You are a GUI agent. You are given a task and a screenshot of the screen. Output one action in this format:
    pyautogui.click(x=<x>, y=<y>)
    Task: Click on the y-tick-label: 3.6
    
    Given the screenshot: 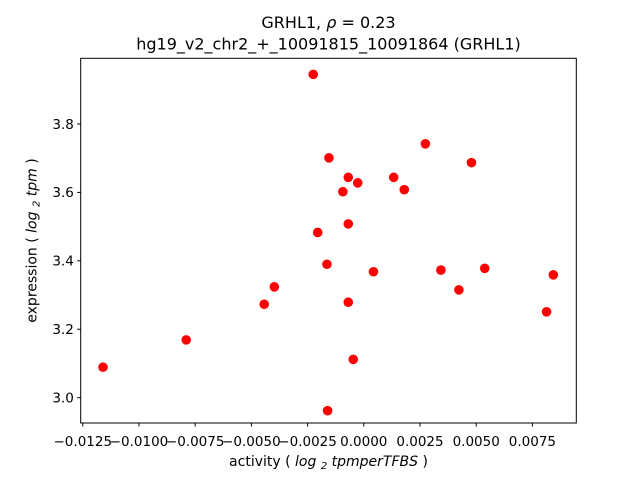 What is the action you would take?
    pyautogui.click(x=62, y=193)
    